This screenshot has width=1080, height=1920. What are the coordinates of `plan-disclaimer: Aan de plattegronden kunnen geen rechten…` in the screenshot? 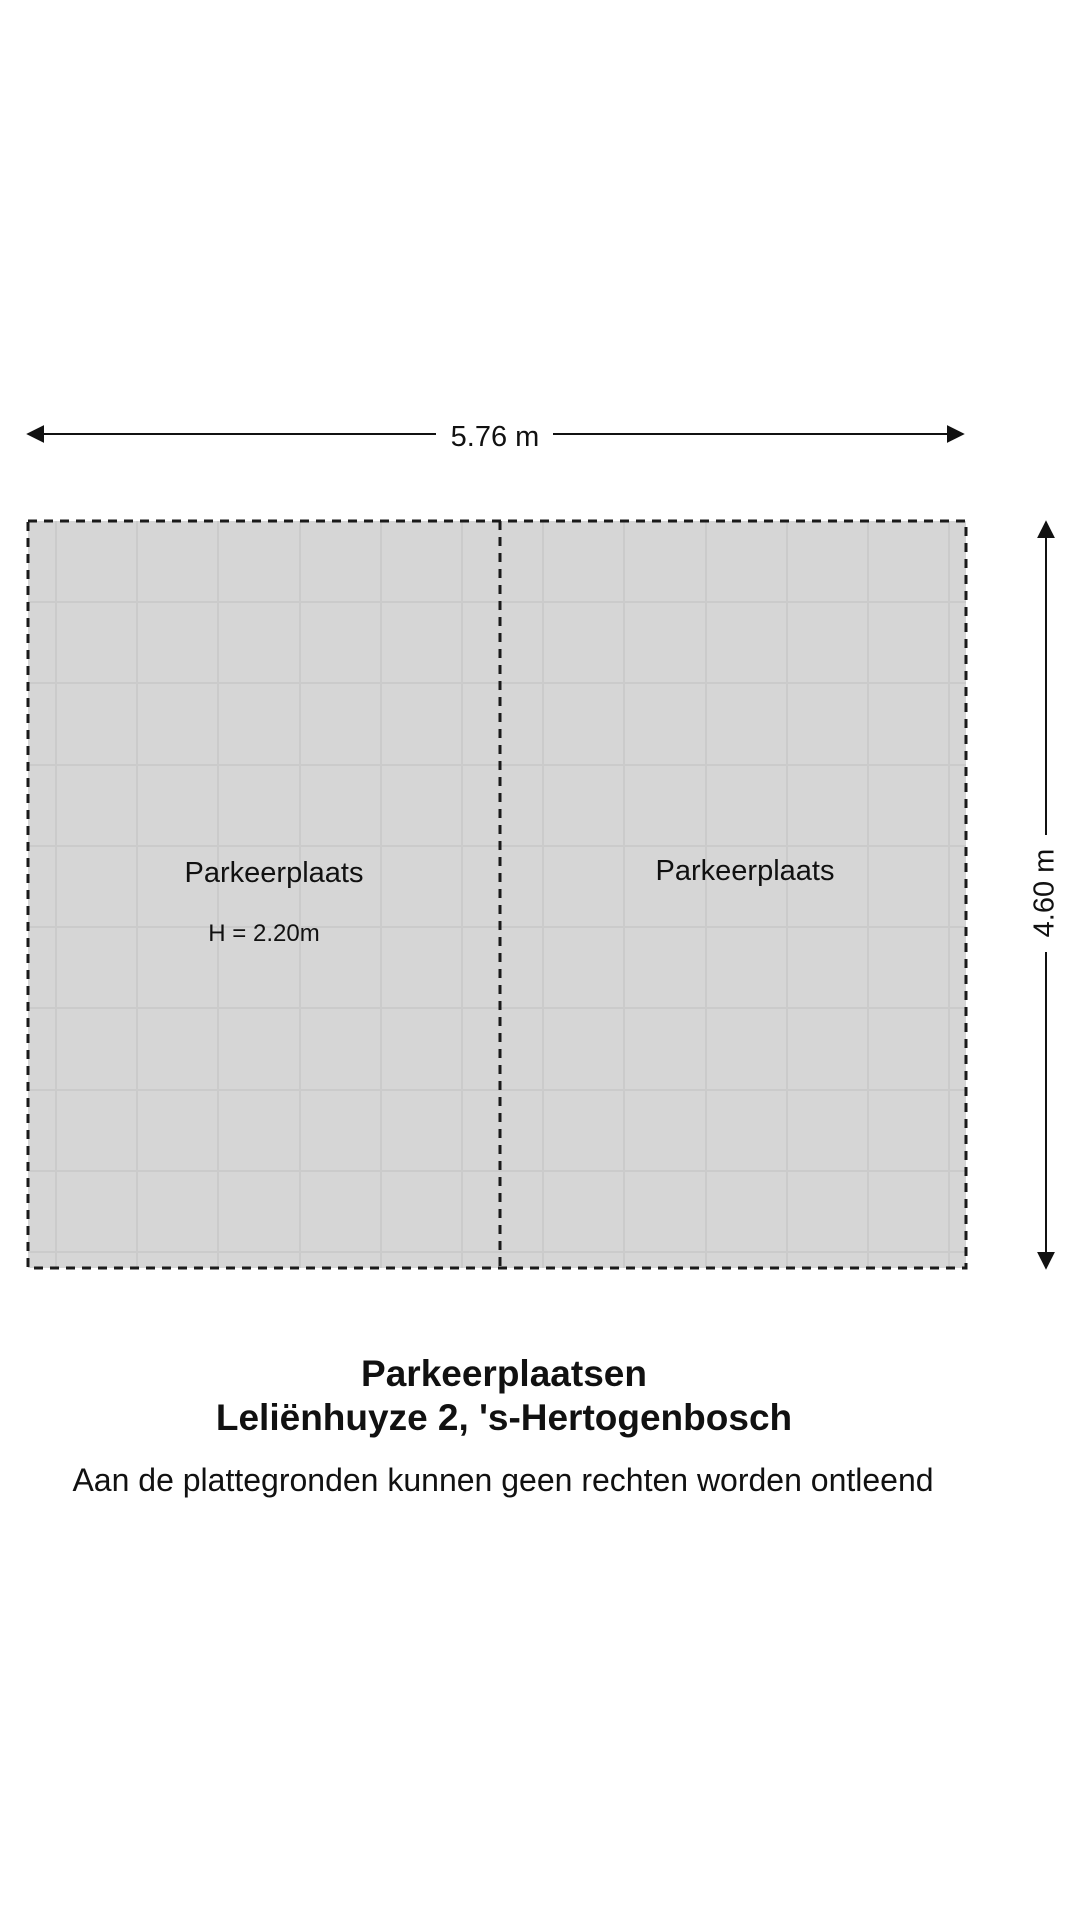 It's located at (503, 1480).